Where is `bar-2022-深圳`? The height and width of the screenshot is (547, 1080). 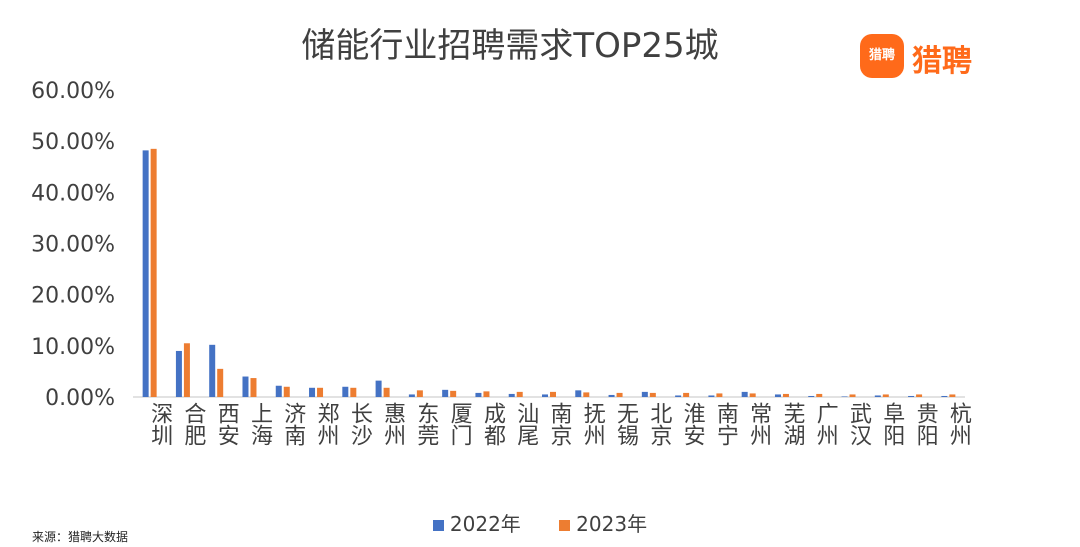 bar-2022-深圳 is located at coordinates (145, 273).